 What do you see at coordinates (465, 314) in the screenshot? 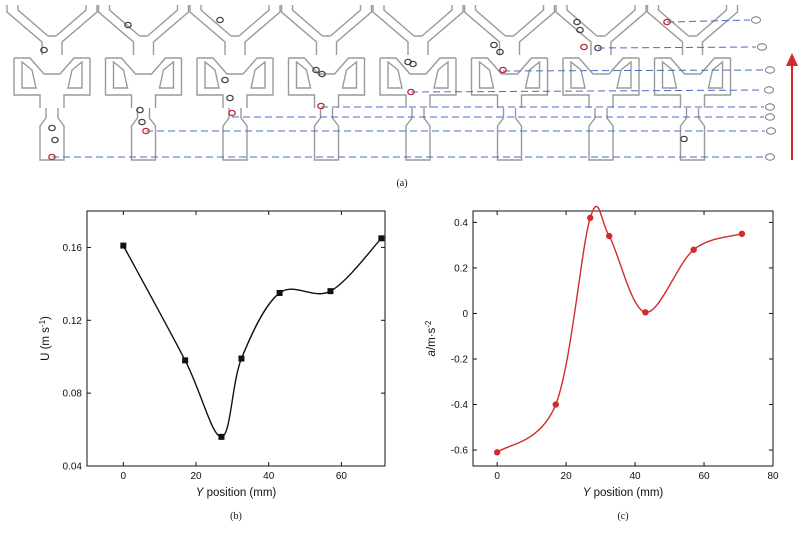
I see `y-tick-label: 0` at bounding box center [465, 314].